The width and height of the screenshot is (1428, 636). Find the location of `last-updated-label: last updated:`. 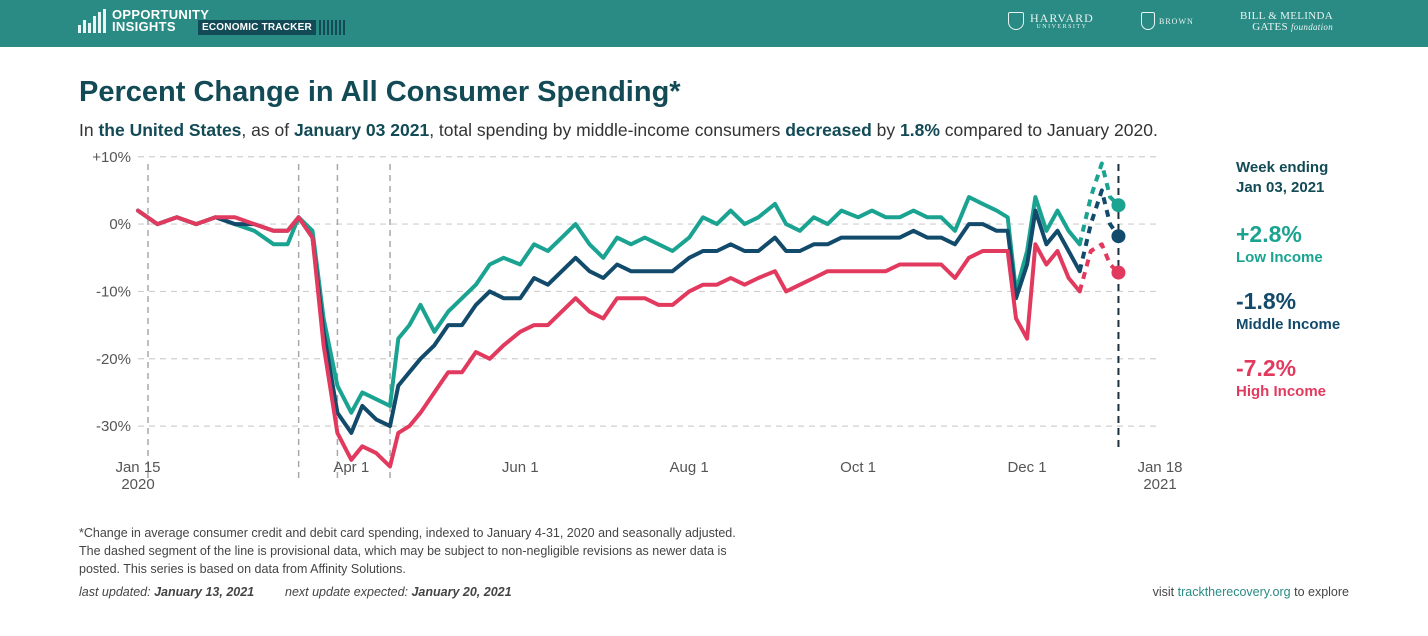

last-updated-label: last updated: is located at coordinates (117, 592).